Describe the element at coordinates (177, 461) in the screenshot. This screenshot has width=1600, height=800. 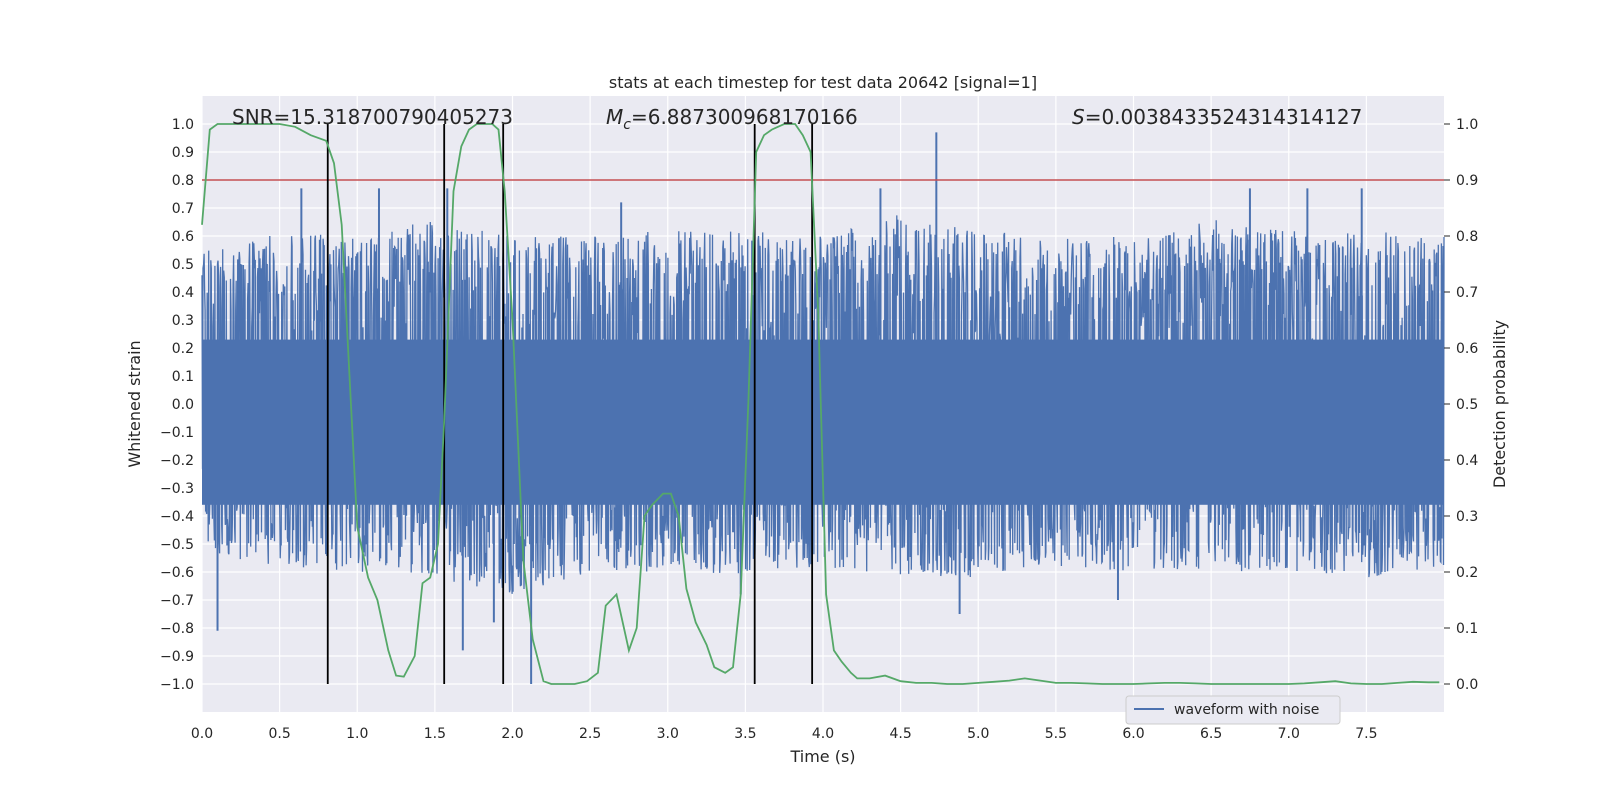
I see `left-y-tick-label: −0.2` at that location.